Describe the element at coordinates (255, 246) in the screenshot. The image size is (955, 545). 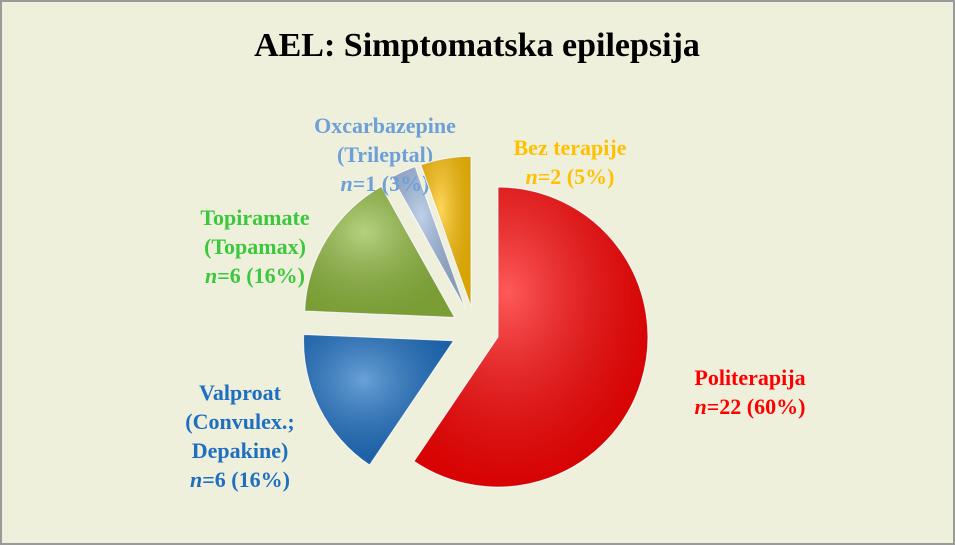
I see `slice-label: (Topamax)` at that location.